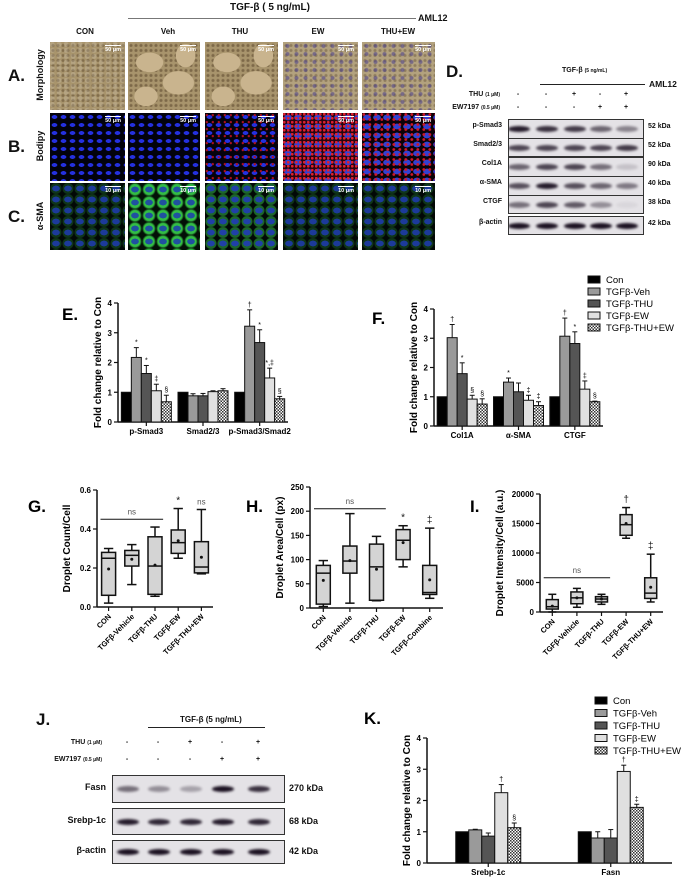 The image size is (685, 885). I want to click on molecular-weight-label: 52 kDa, so click(659, 145).